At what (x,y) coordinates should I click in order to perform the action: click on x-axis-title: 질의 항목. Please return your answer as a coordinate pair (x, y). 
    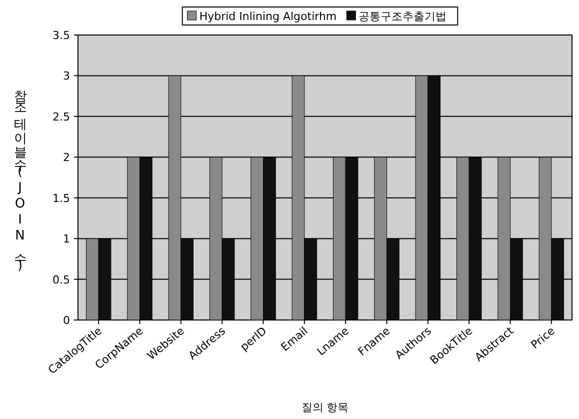
    Looking at the image, I should click on (325, 407).